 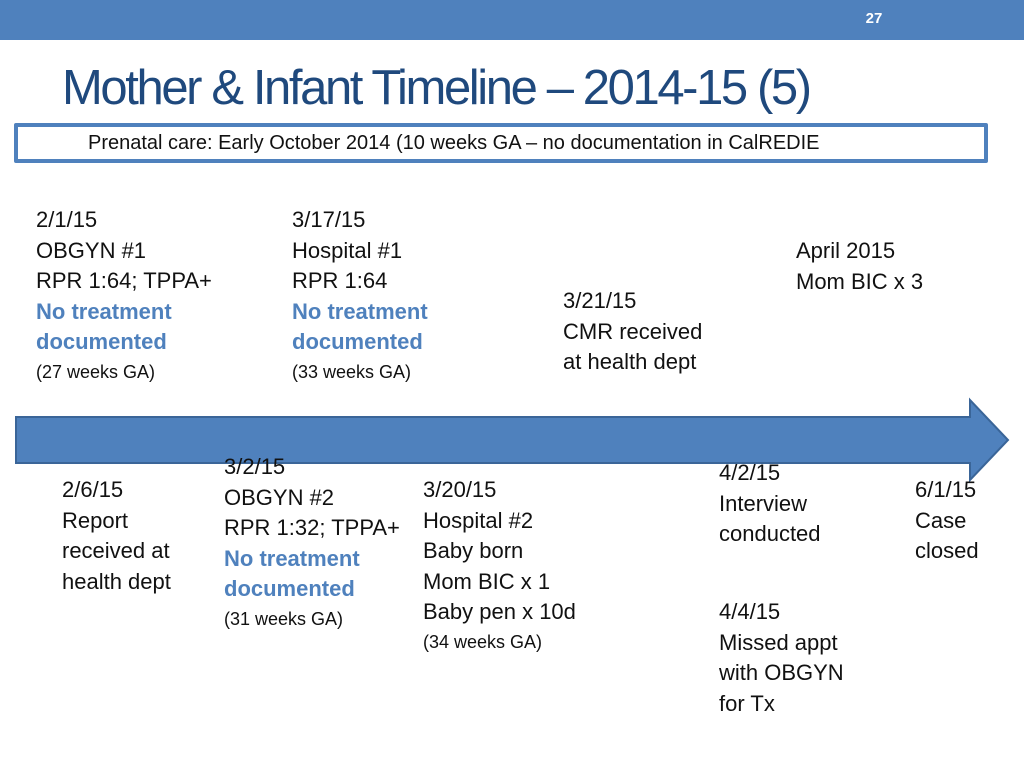 What do you see at coordinates (473, 550) in the screenshot?
I see `event-line: Baby born` at bounding box center [473, 550].